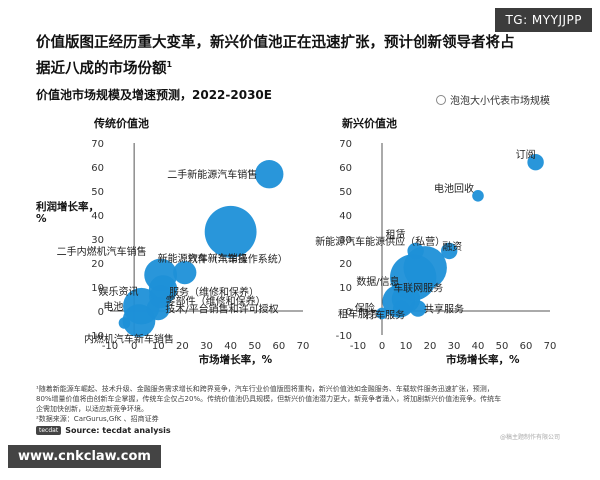  I want to click on legend-label: 泡泡大小代表市场规模, so click(500, 101).